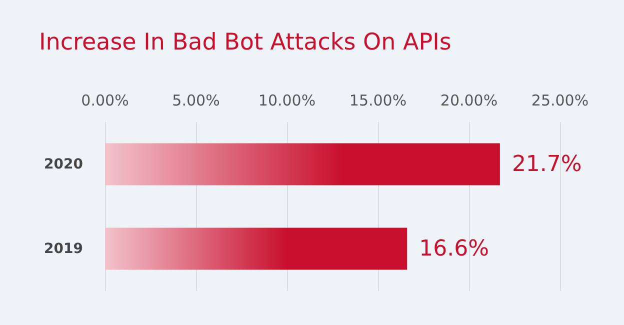 This screenshot has width=624, height=325. I want to click on x-tick-label: 0.00%, so click(105, 101).